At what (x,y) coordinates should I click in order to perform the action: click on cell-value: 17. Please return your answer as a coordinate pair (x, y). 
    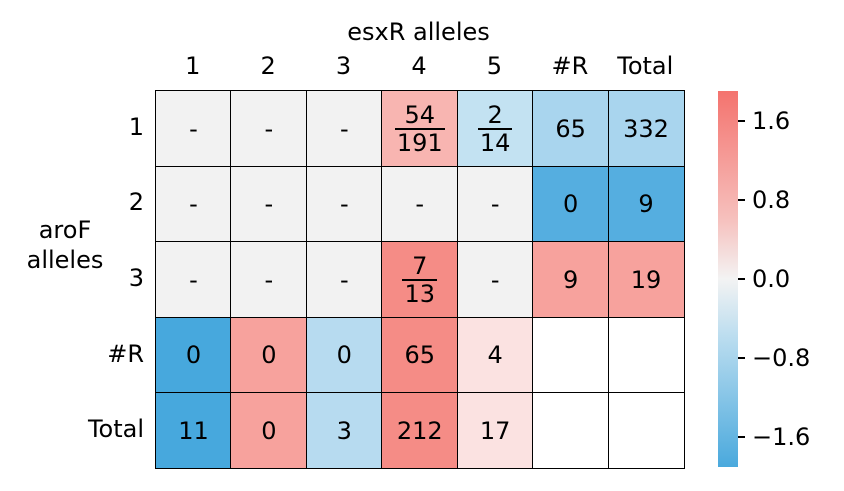
    Looking at the image, I should click on (495, 430).